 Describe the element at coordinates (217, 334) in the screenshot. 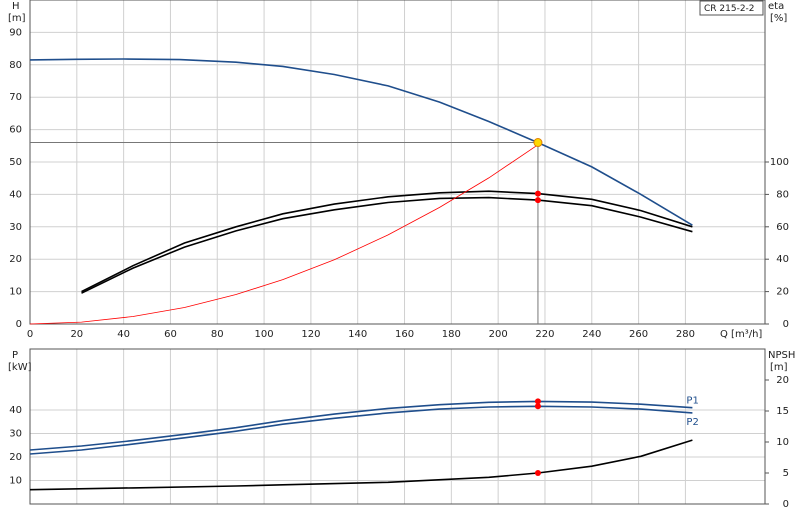

I see `x-tick-label: 80` at that location.